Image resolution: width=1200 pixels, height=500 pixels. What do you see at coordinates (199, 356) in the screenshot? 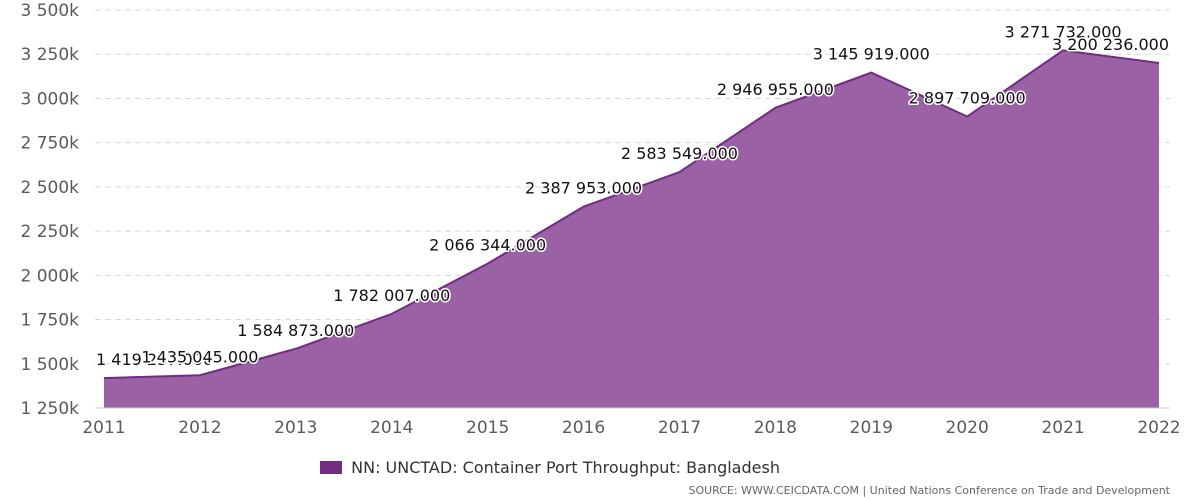
I see `data-label: 1 435 045.000` at bounding box center [199, 356].